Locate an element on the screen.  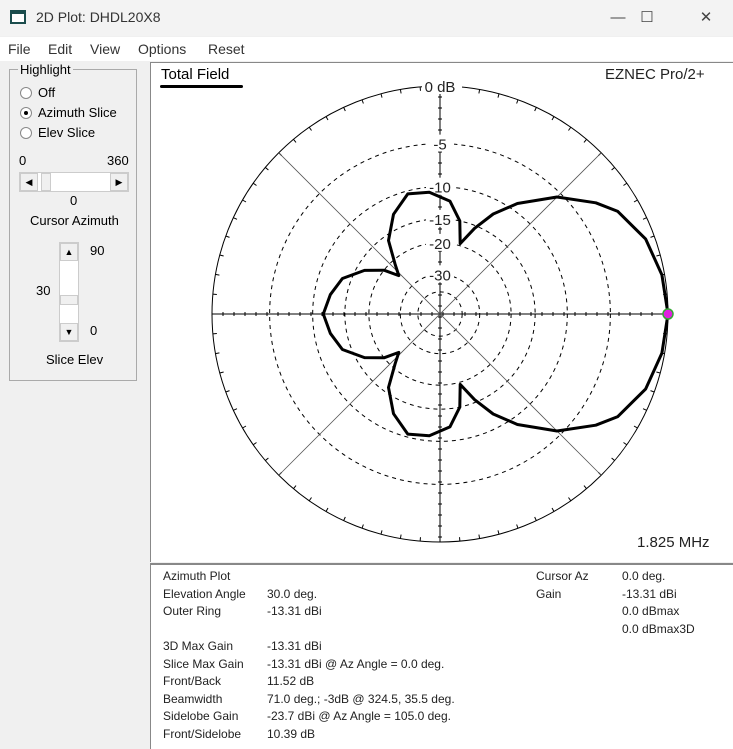
scroll-up-button: ▲ is located at coordinates (69, 252).